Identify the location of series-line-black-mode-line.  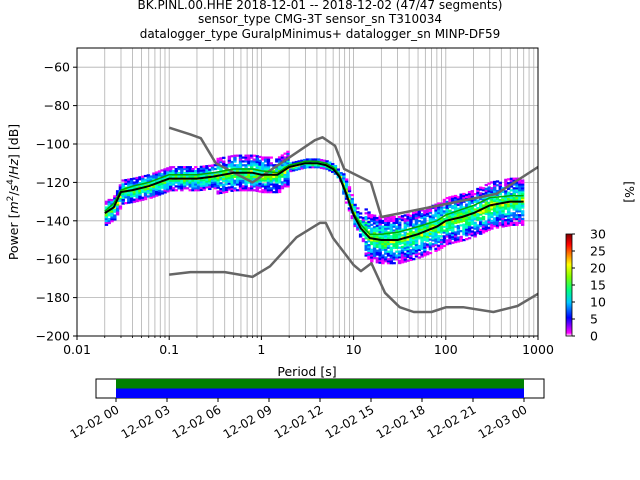
(314, 201).